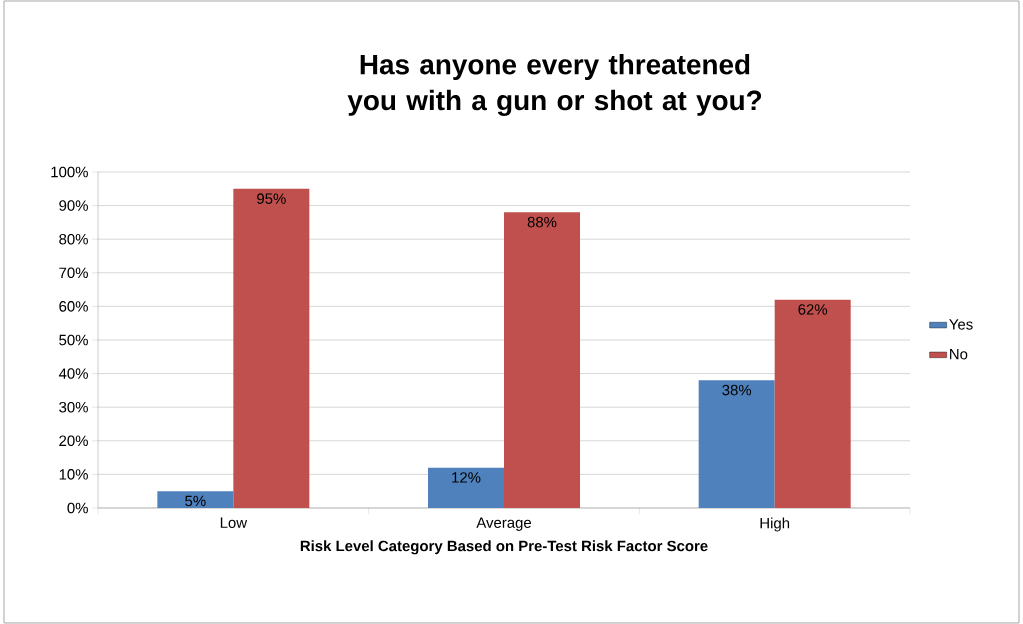 This screenshot has width=1023, height=624. I want to click on y-tick-label: 100%, so click(69, 172).